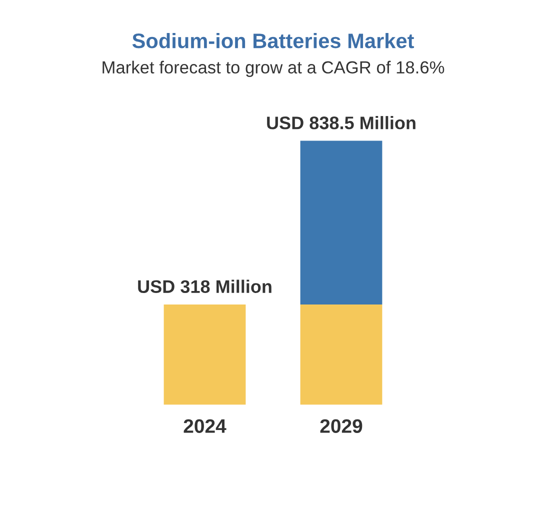 The image size is (546, 506). I want to click on x-tick-label: 2029, so click(341, 426).